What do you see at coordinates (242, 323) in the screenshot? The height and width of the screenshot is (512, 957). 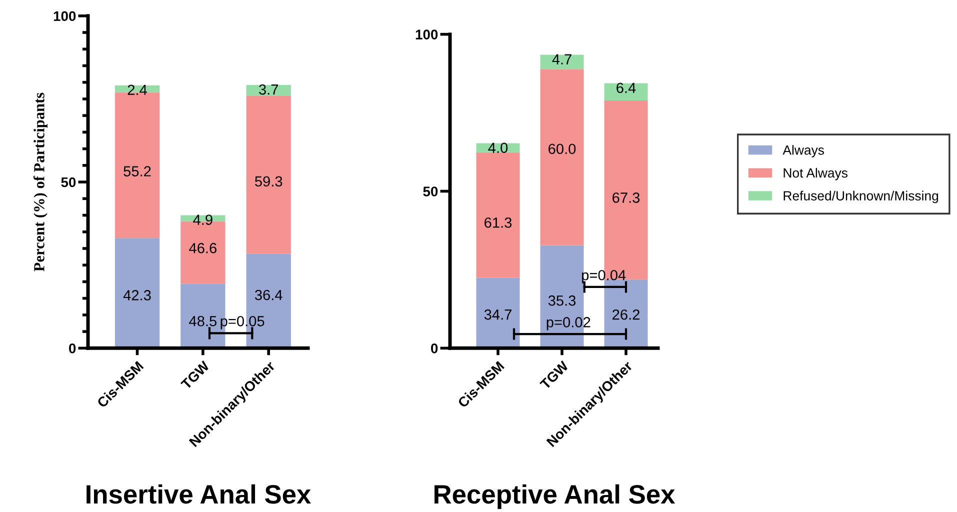 I see `annotation: p=0.05` at bounding box center [242, 323].